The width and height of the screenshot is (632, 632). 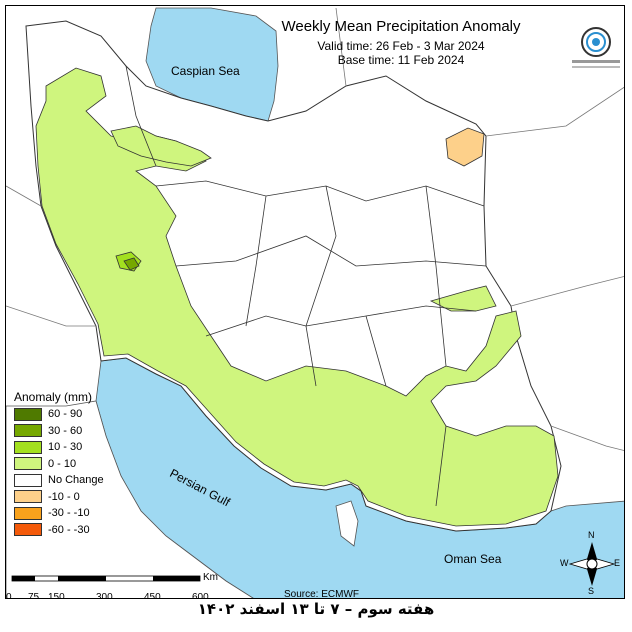 What do you see at coordinates (592, 564) in the screenshot?
I see `compass-icon` at bounding box center [592, 564].